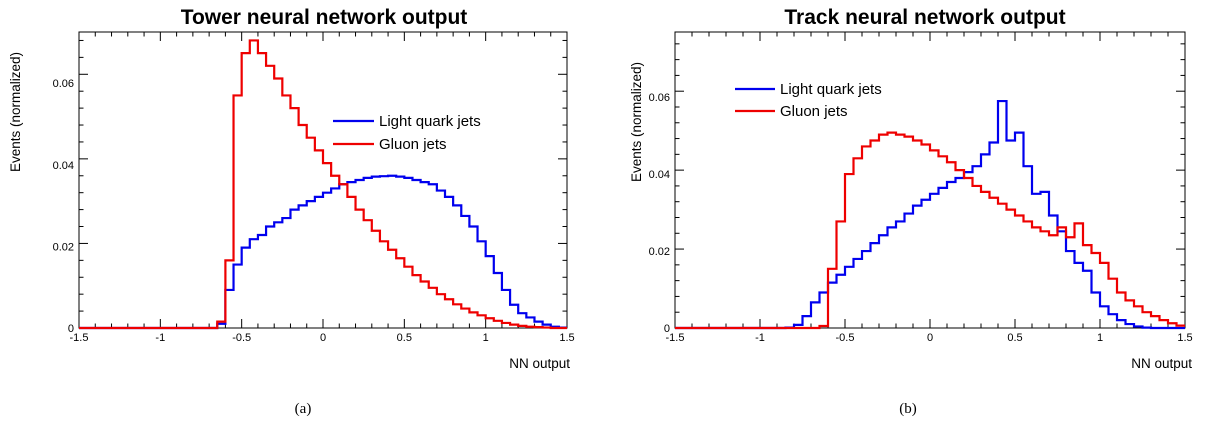 The image size is (1213, 427). What do you see at coordinates (908, 409) in the screenshot?
I see `panel-caption: (b)` at bounding box center [908, 409].